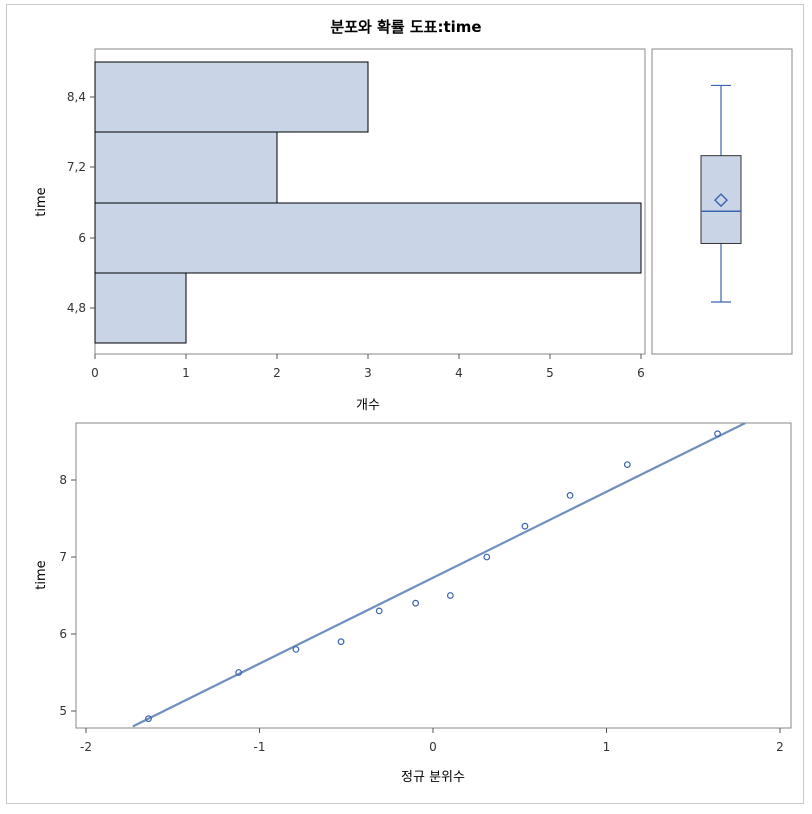 This screenshot has width=812, height=814. Describe the element at coordinates (368, 373) in the screenshot. I see `histogram-x-tick-label: 3` at that location.